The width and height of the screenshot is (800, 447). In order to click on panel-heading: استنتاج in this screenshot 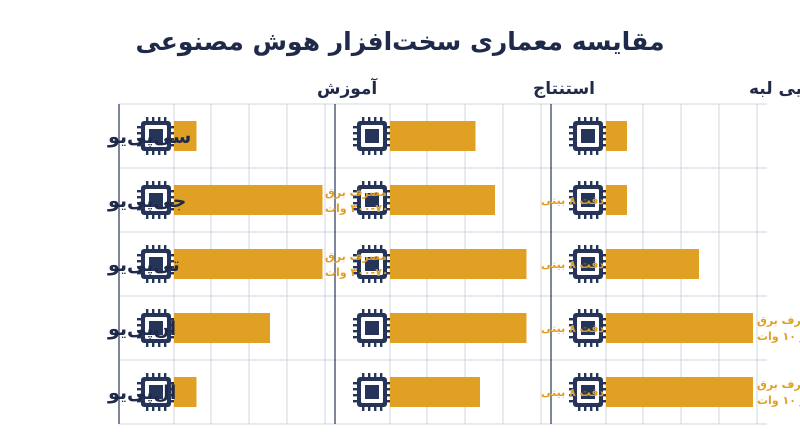, I will do `click(564, 89)`.